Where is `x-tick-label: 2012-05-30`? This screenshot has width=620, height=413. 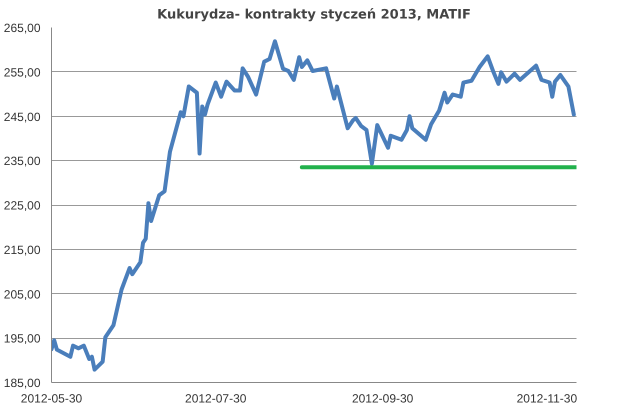 x-tick-label: 2012-05-30 is located at coordinates (51, 399).